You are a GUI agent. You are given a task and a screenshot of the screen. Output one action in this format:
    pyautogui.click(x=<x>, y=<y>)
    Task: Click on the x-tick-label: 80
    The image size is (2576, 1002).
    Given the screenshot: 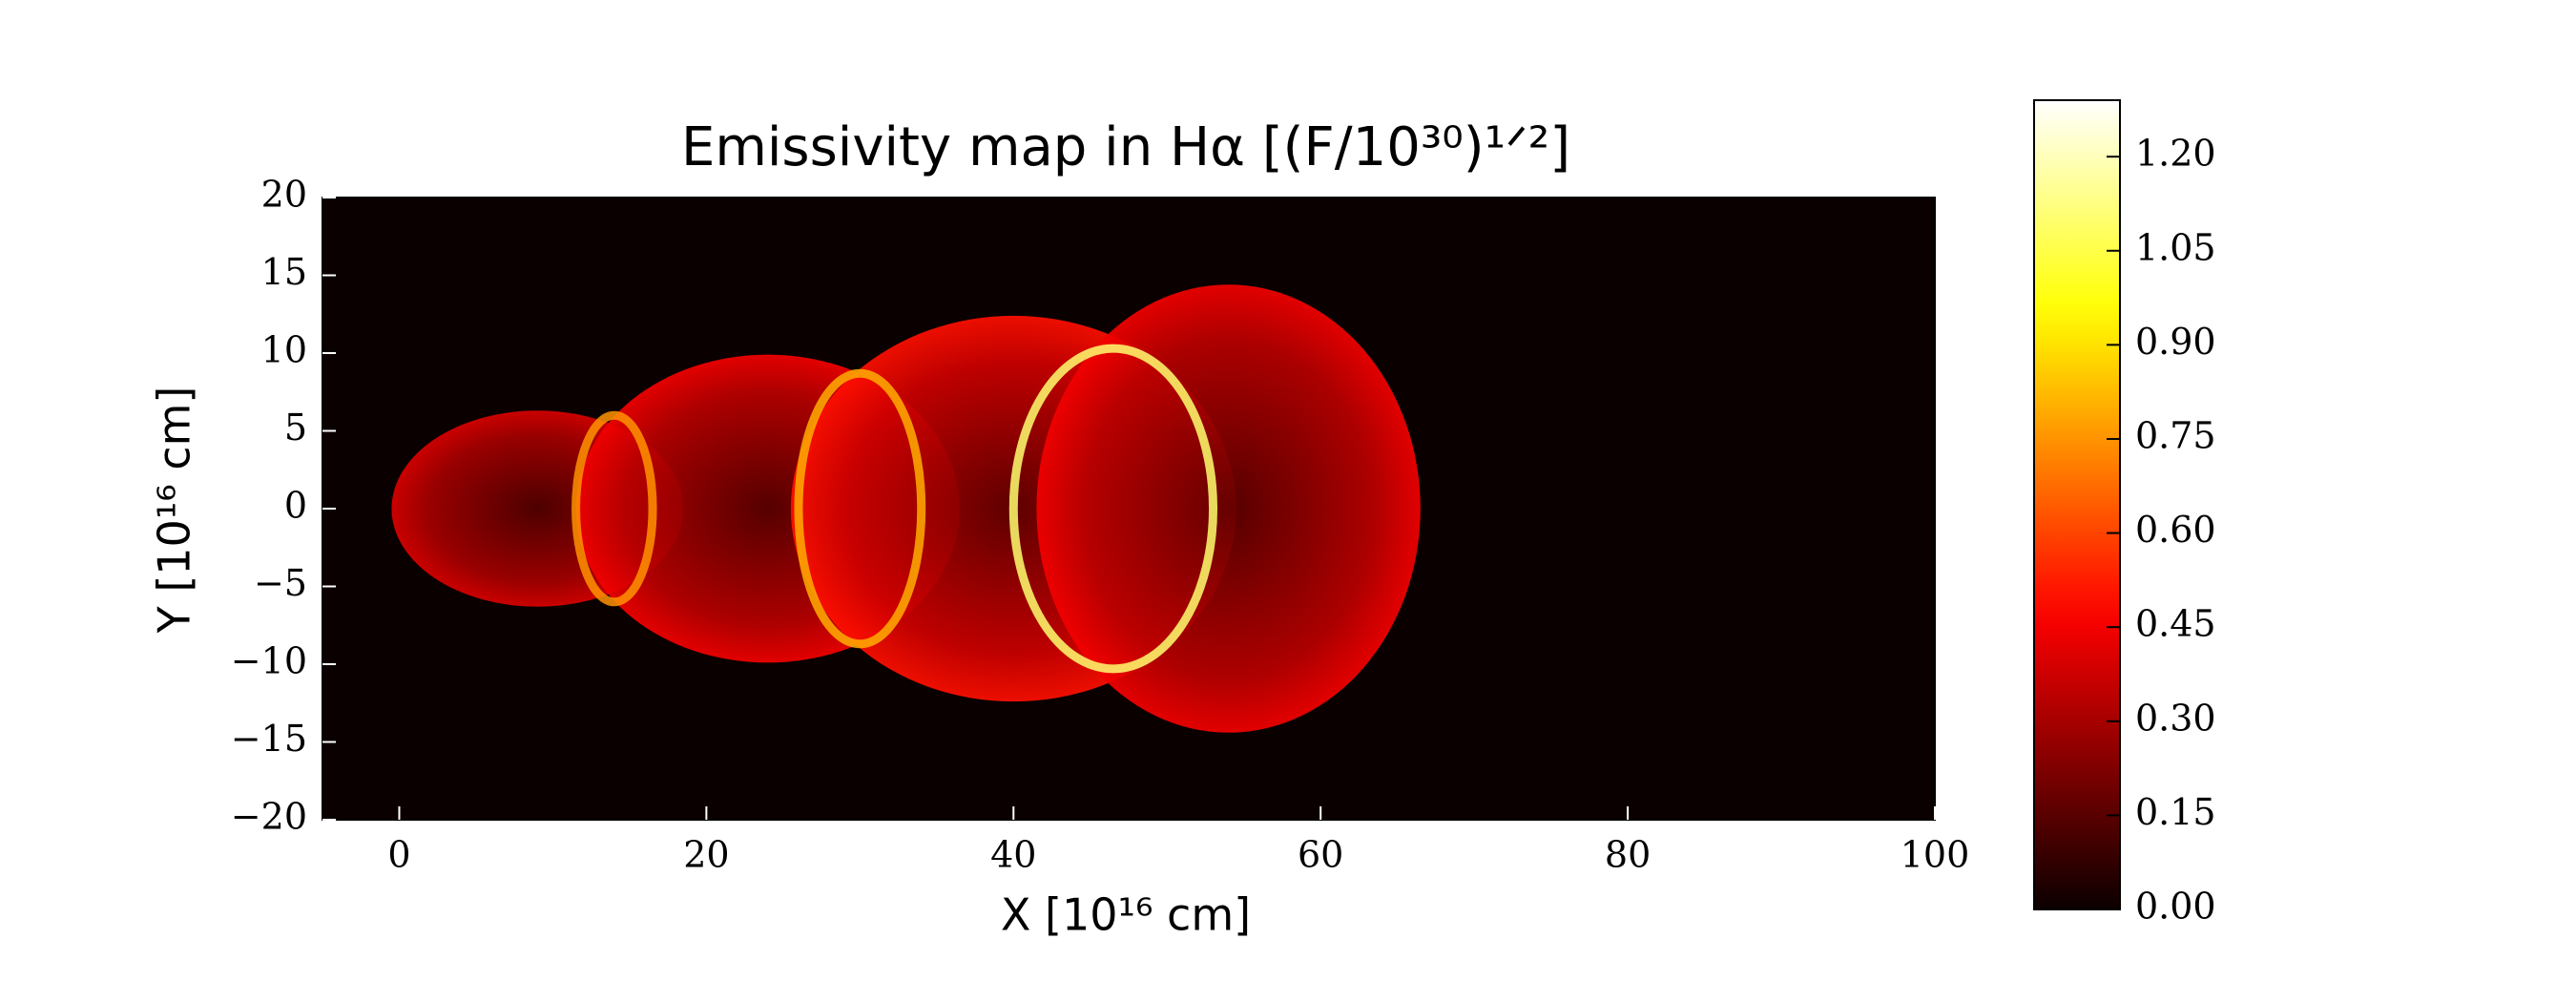 What is the action you would take?
    pyautogui.click(x=1628, y=855)
    